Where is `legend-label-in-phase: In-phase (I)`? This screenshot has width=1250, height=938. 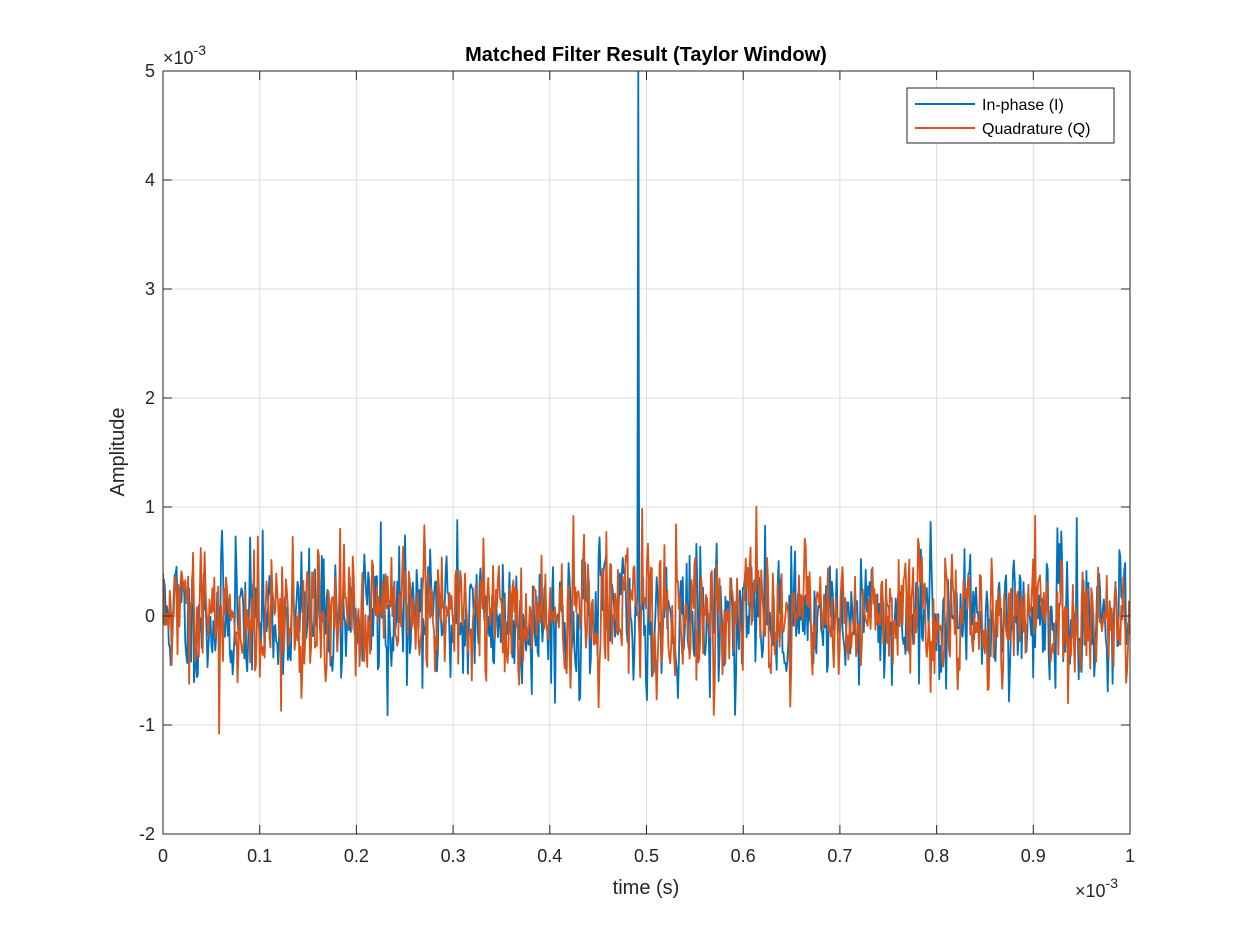
legend-label-in-phase: In-phase (I) is located at coordinates (1023, 105).